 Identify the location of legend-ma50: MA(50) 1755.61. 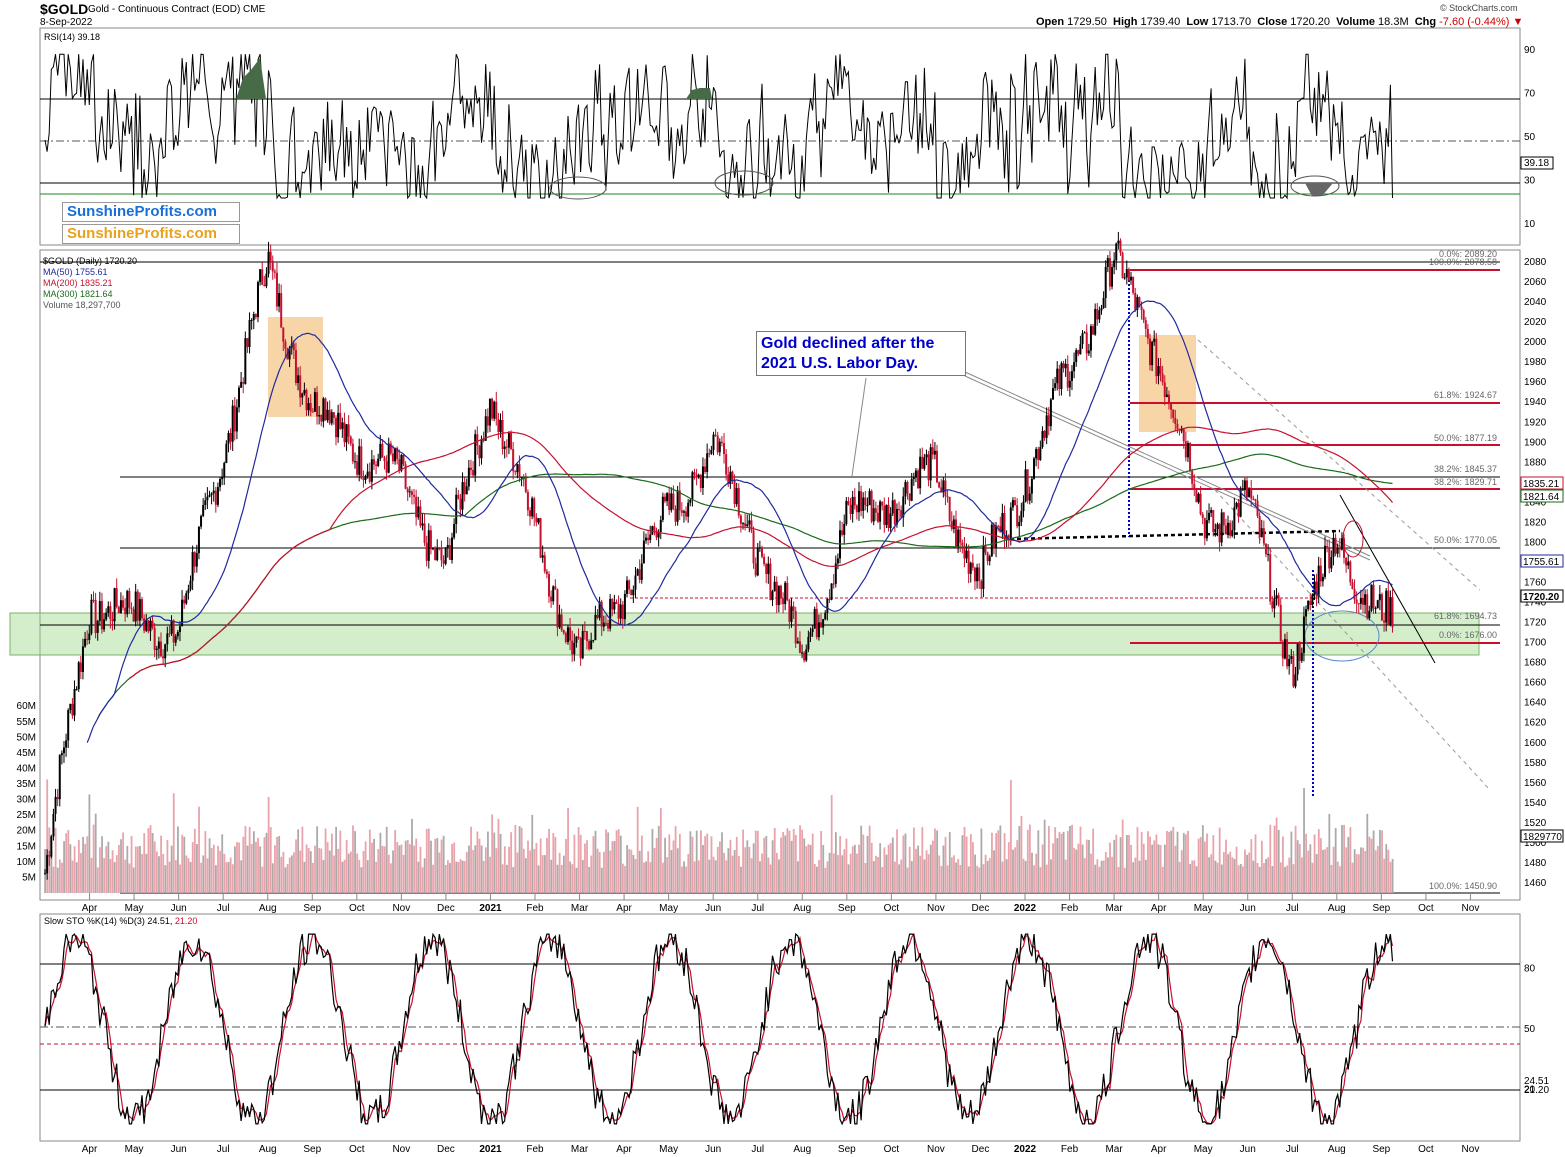
(75, 272).